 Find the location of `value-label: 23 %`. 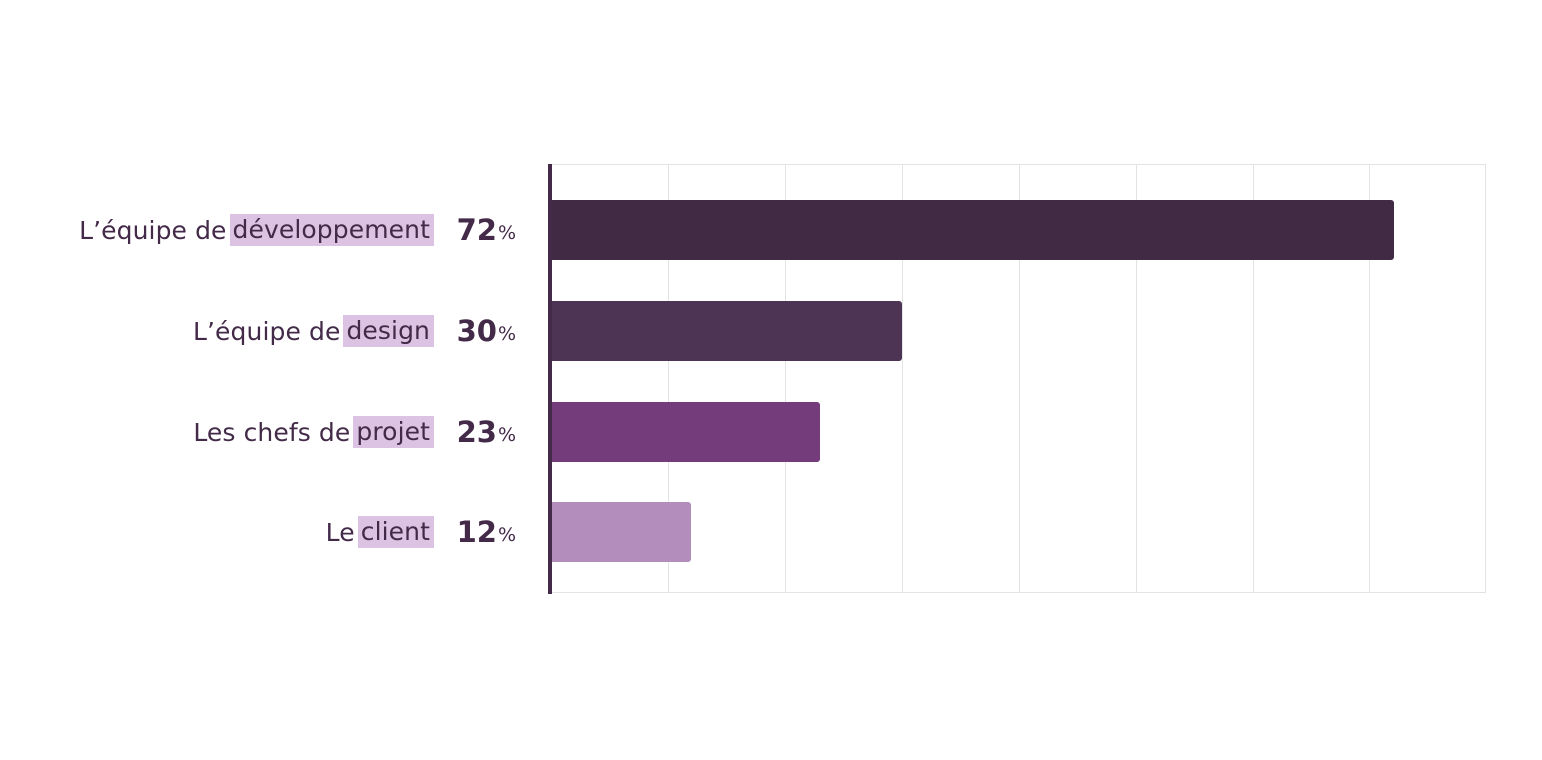

value-label: 23 % is located at coordinates (486, 432).